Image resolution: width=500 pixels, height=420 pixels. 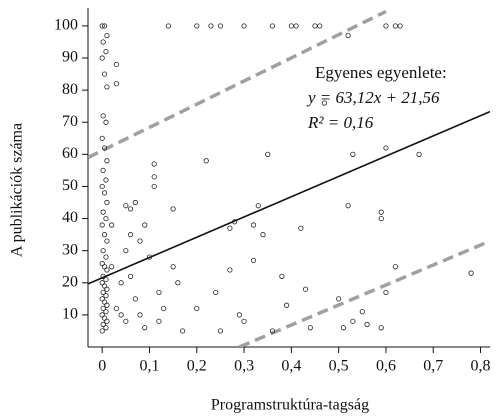 I want to click on x-tick-label: 0,6, so click(x=386, y=366).